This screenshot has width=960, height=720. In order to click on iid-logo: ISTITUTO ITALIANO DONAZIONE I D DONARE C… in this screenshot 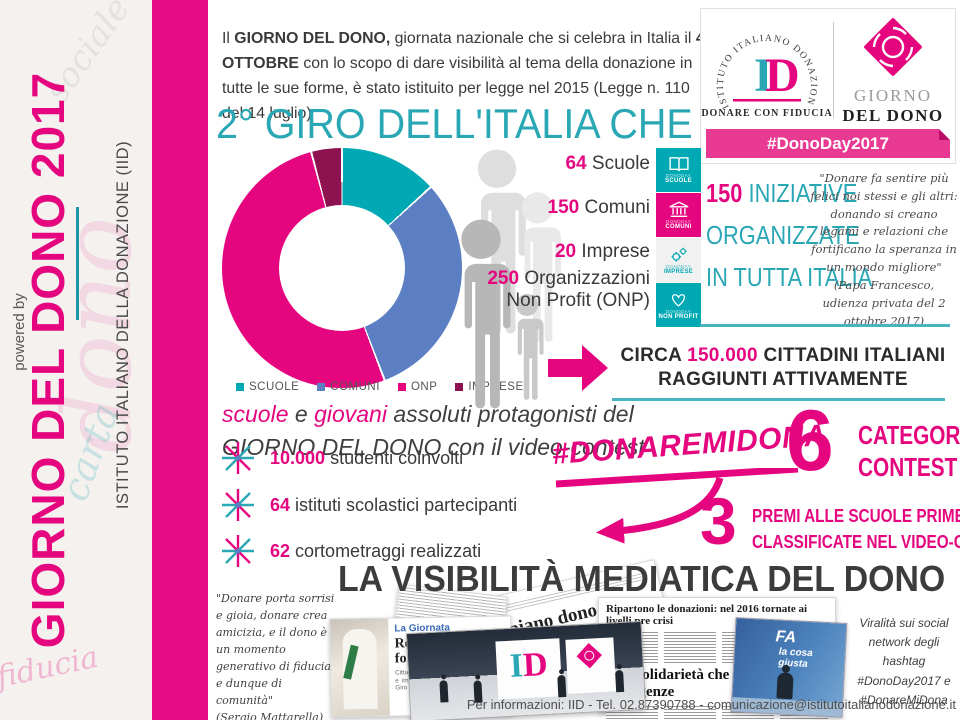, I will do `click(766, 65)`.